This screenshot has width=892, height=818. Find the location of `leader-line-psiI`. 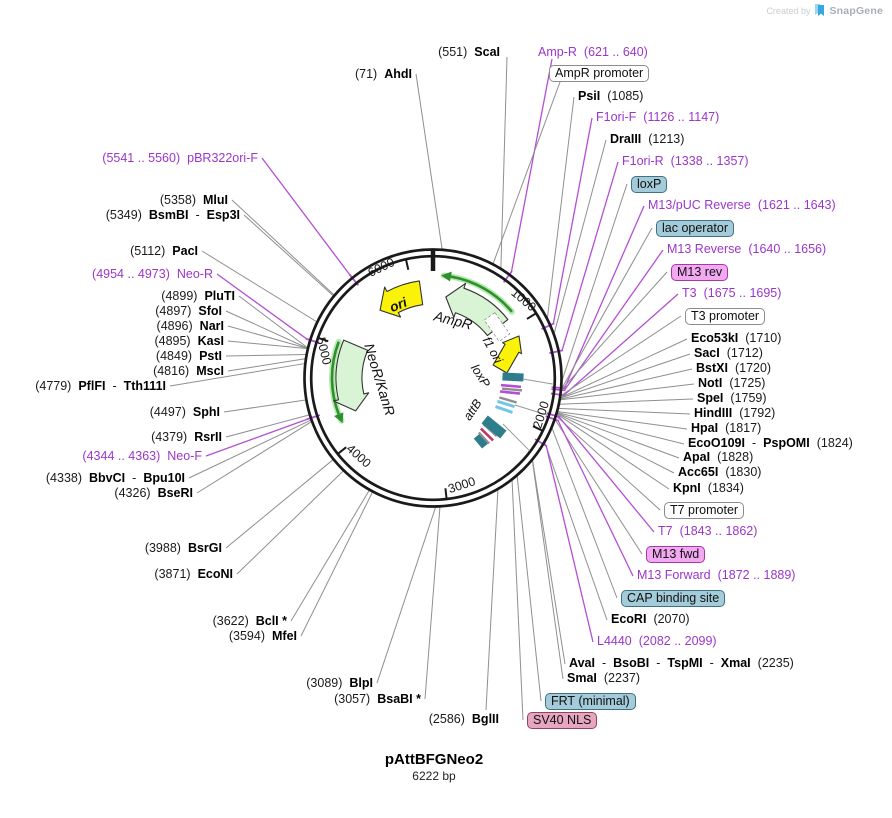

leader-line-psiI is located at coordinates (560, 208).